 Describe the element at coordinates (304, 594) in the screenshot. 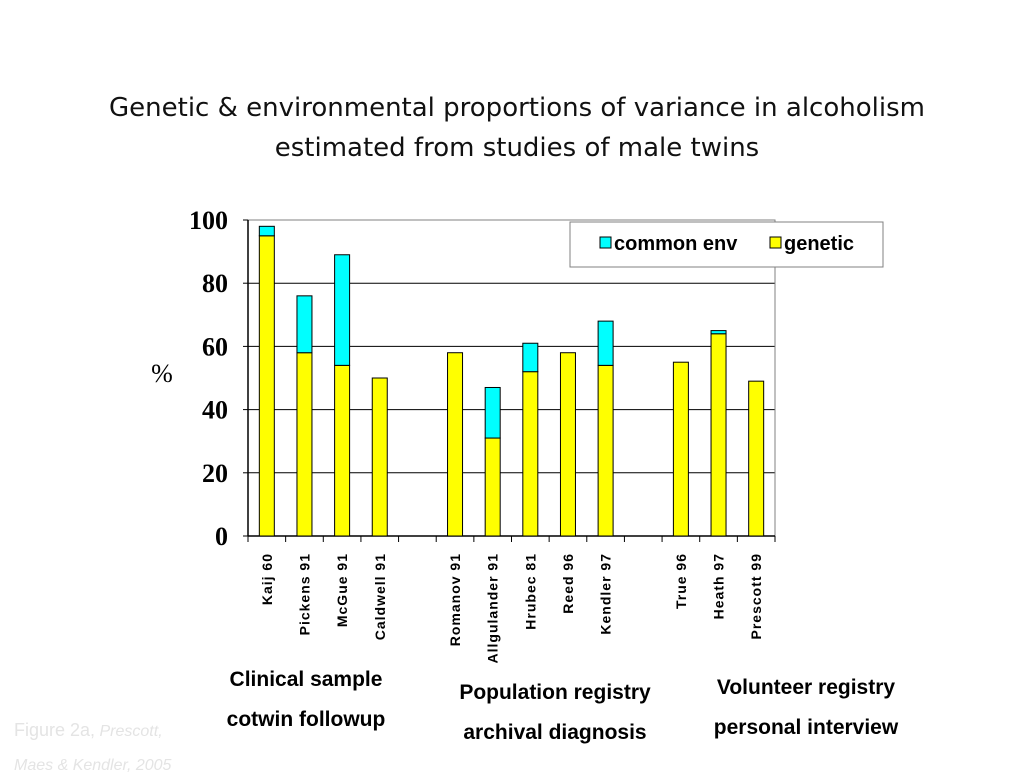

I see `x-tick-label-1: Pickens 91` at that location.